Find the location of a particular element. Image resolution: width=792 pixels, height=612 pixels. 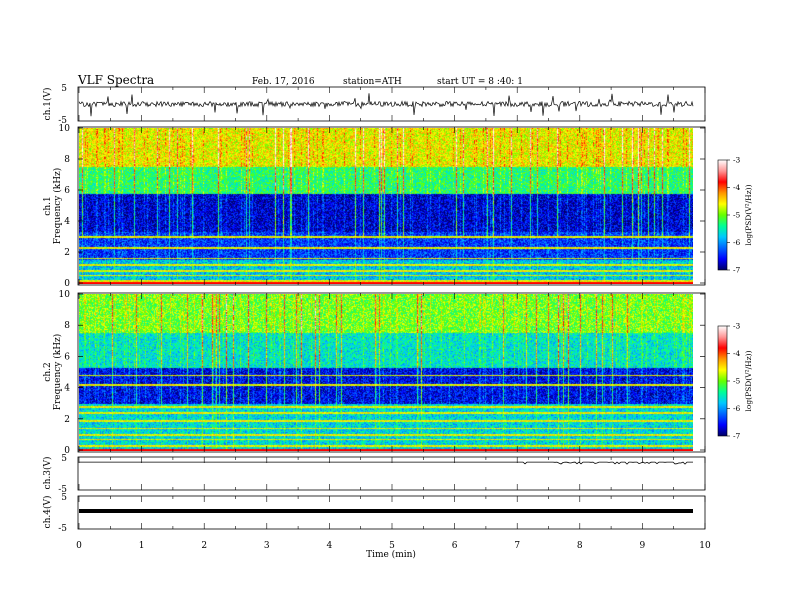

start-time-label: start UT = 8 :40: 1 is located at coordinates (480, 82).